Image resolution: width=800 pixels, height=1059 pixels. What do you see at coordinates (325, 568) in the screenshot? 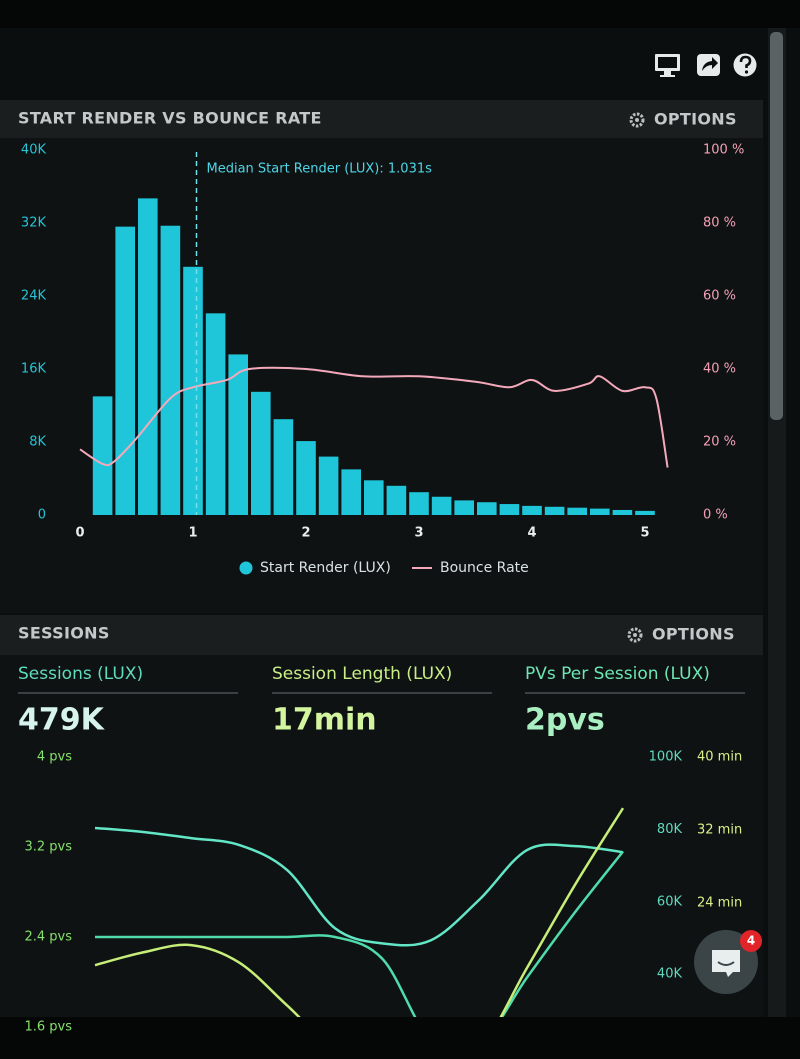
I see `legend-label: Start Render (LUX)` at bounding box center [325, 568].